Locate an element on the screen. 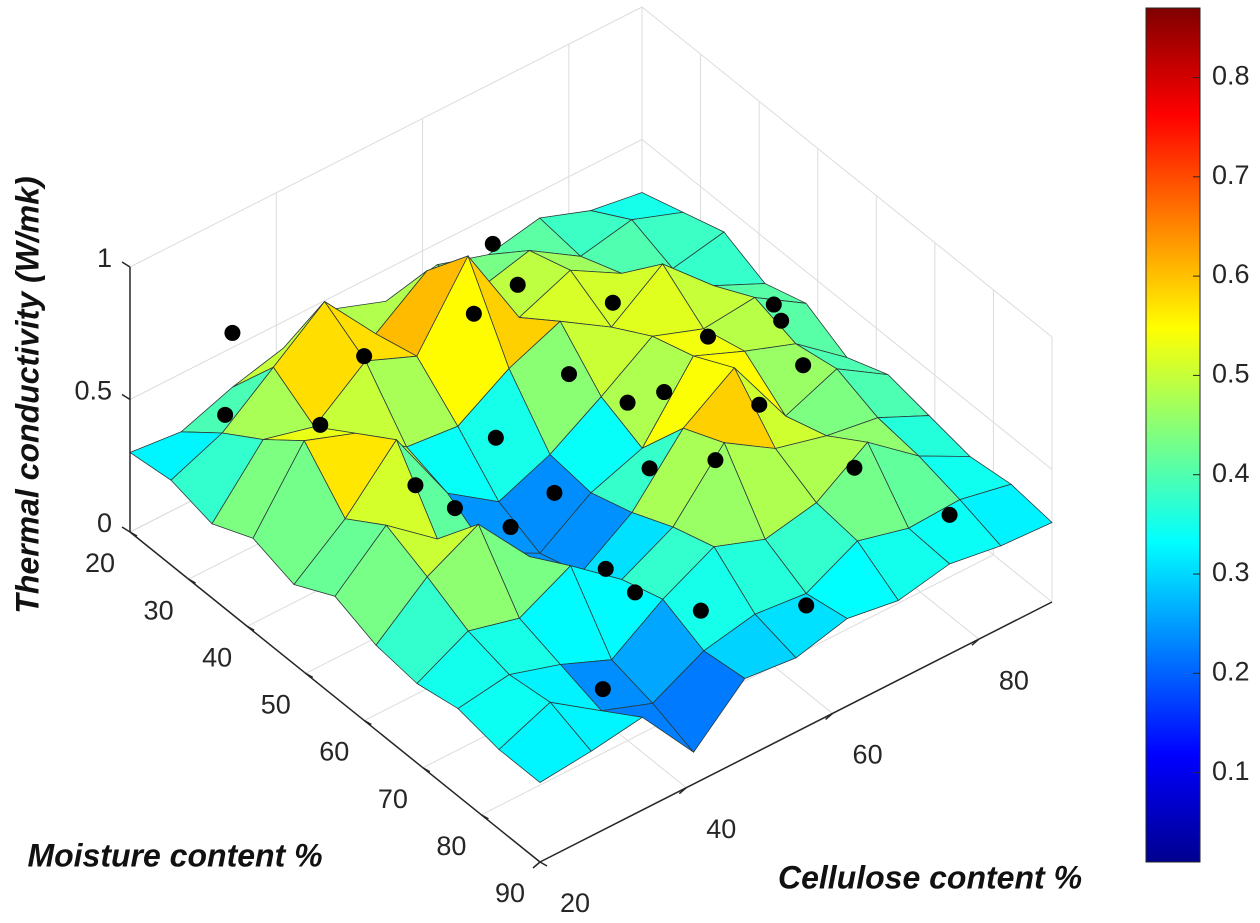  colorbar-tick-label: 0.8 is located at coordinates (1231, 76).